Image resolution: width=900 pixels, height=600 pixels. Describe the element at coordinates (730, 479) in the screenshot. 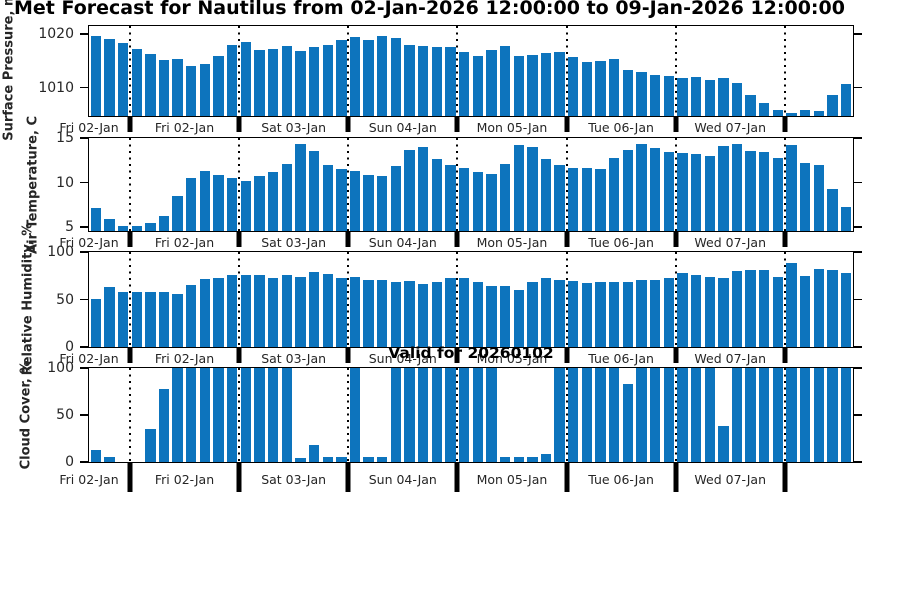

I see `x-tick-day-label: Wed 07-Jan` at that location.